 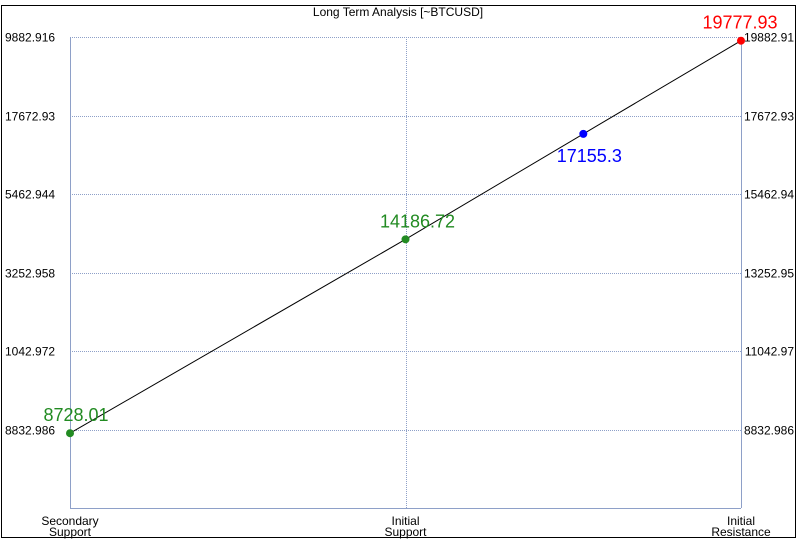 What do you see at coordinates (417, 221) in the screenshot?
I see `data-label: 14186.72` at bounding box center [417, 221].